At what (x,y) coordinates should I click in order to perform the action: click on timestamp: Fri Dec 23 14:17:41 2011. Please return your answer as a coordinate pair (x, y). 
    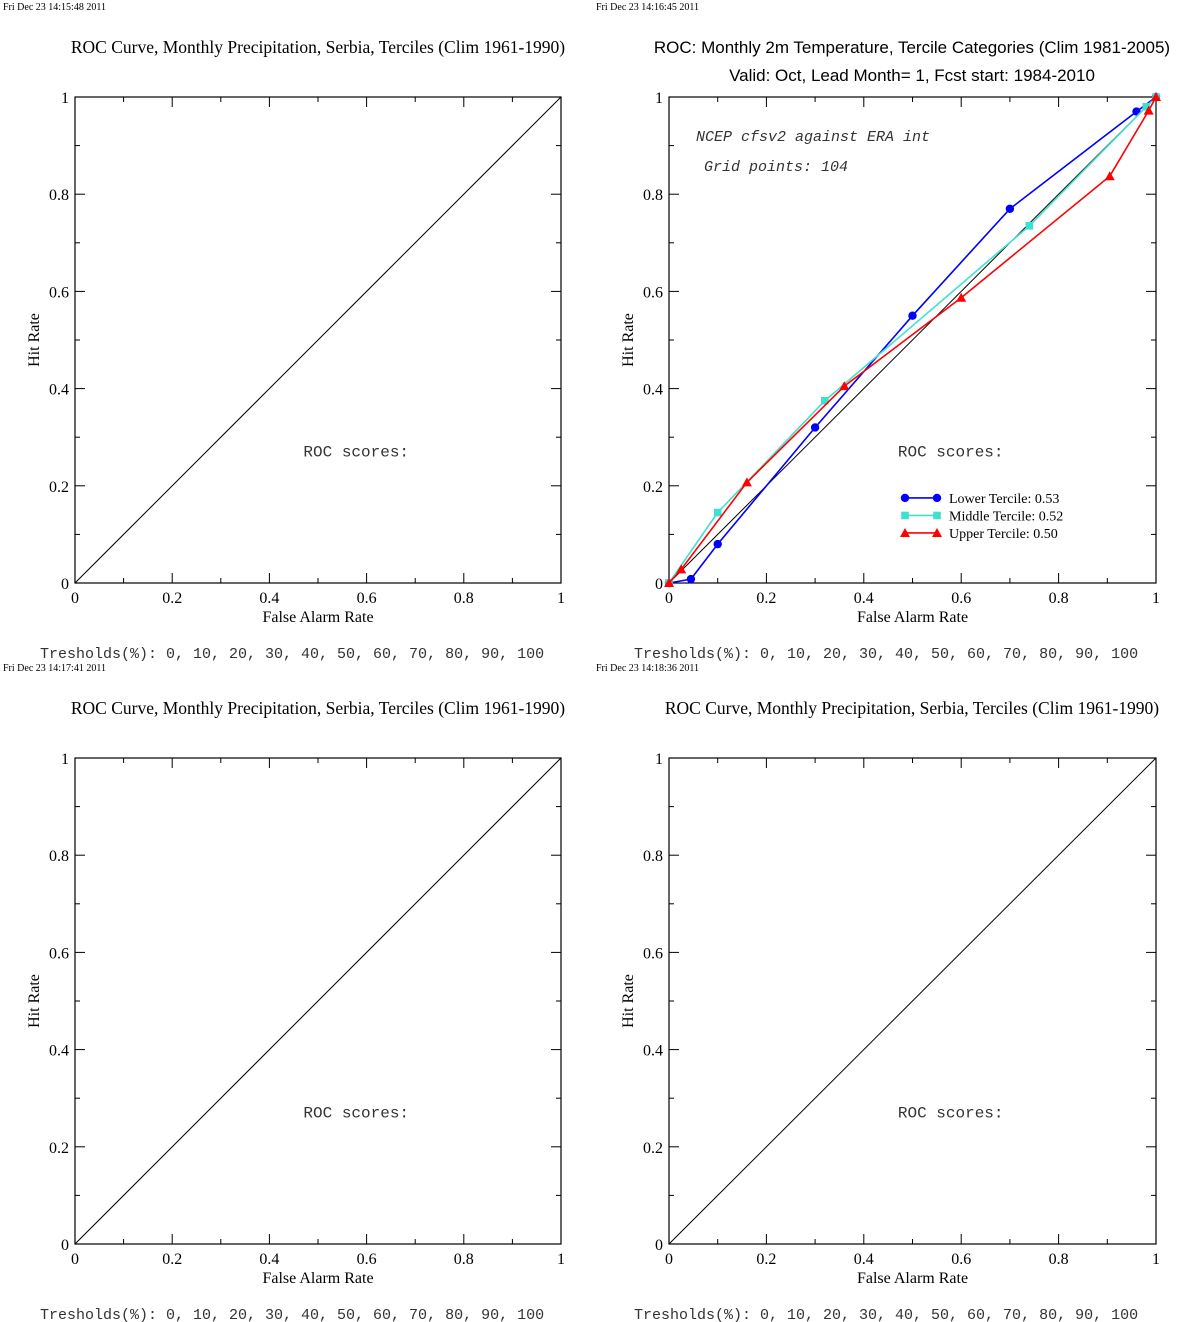
    Looking at the image, I should click on (54, 668).